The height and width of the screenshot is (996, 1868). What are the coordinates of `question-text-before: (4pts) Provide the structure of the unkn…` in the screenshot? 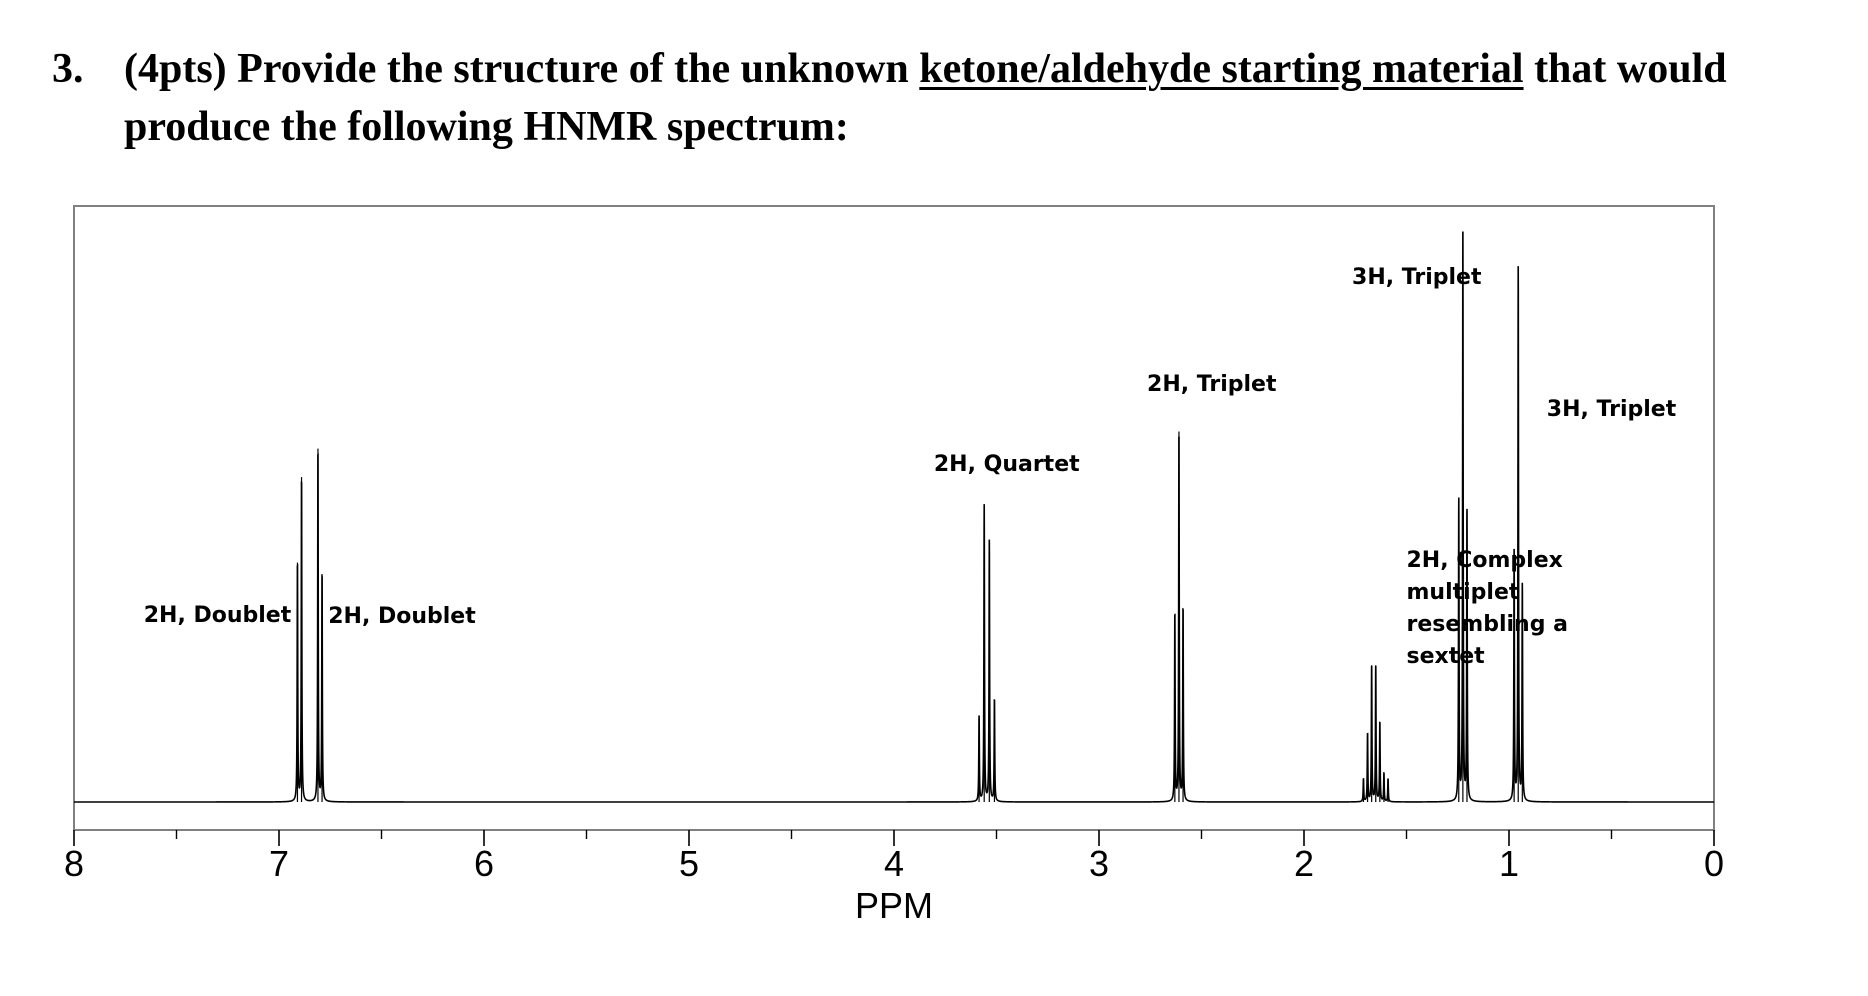 It's located at (522, 69).